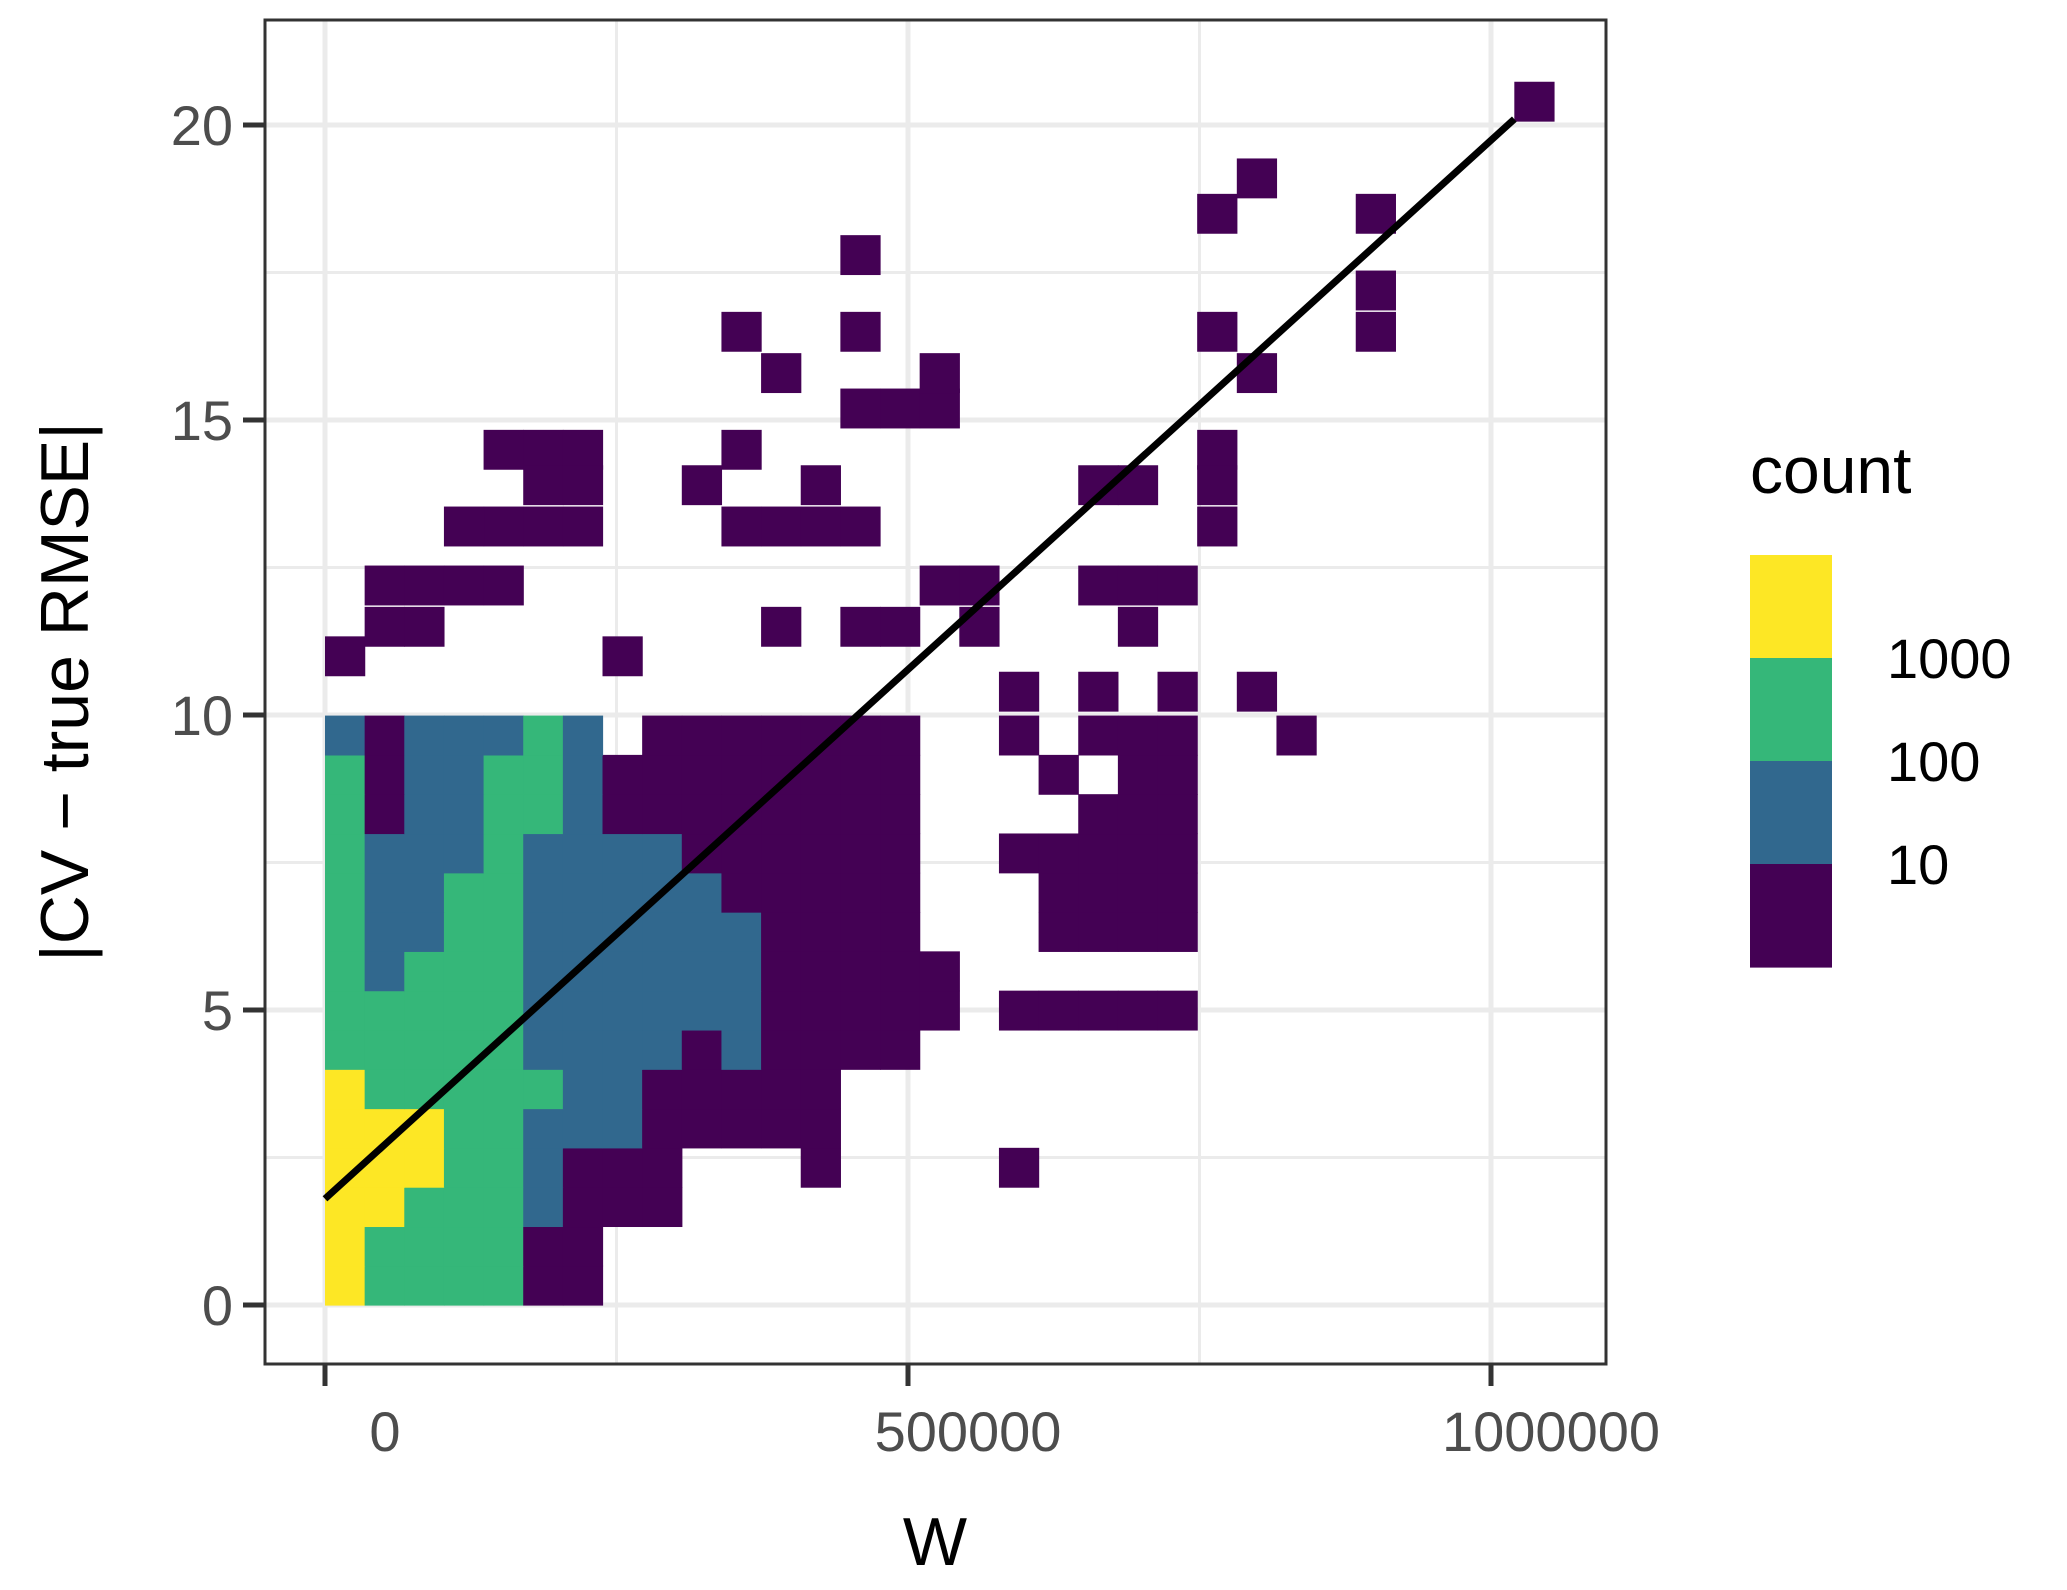 The width and height of the screenshot is (2067, 1590). What do you see at coordinates (202, 125) in the screenshot?
I see `y-tick-label: 20` at bounding box center [202, 125].